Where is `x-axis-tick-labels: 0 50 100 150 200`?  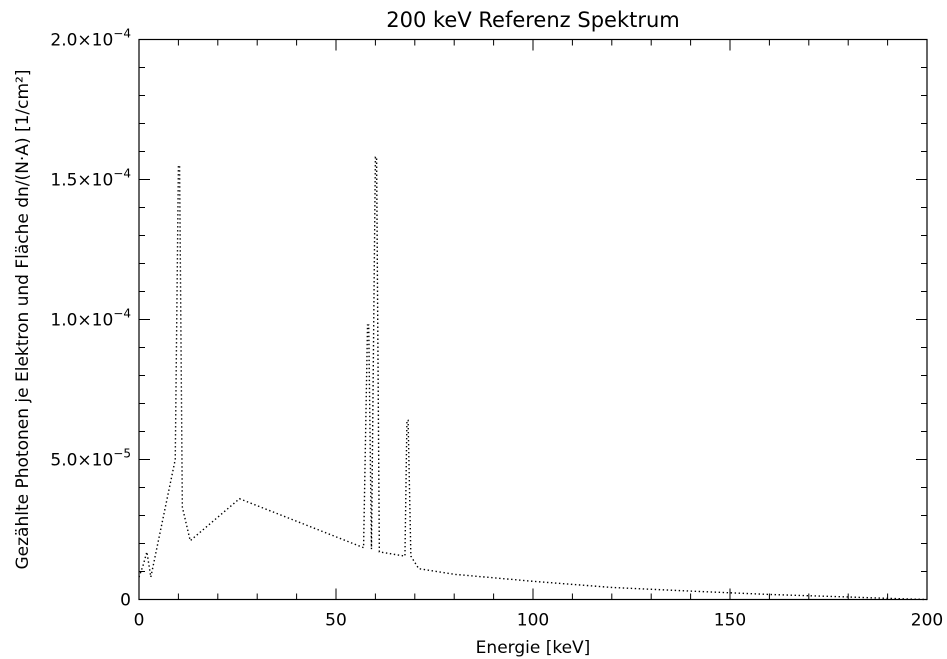
x-axis-tick-labels: 0 50 100 150 200 is located at coordinates (539, 621).